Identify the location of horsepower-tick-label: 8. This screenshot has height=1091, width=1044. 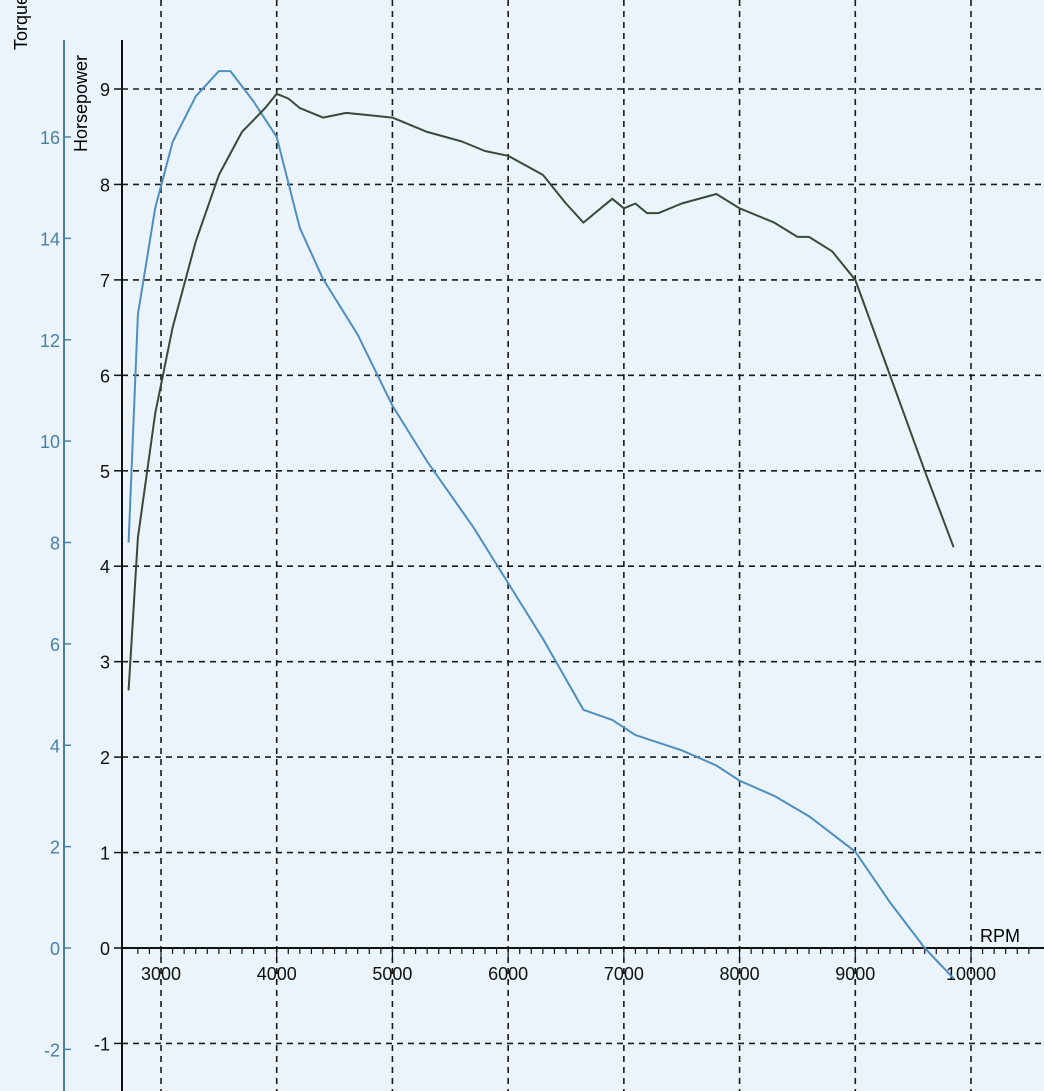
(105, 185).